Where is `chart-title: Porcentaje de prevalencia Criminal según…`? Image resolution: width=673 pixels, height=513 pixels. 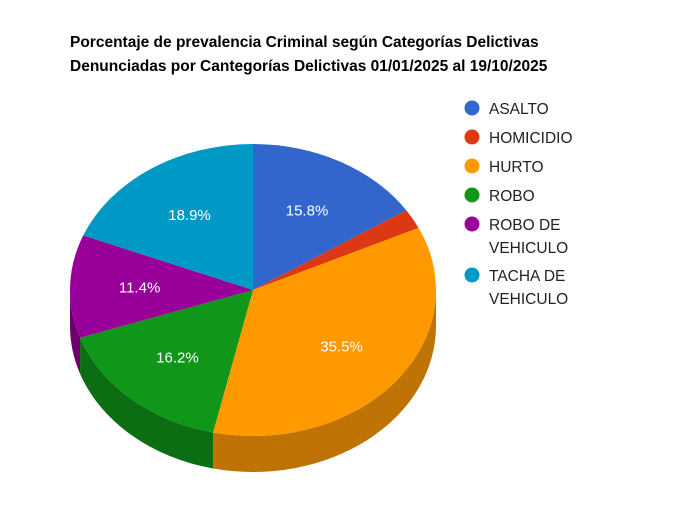
chart-title: Porcentaje de prevalencia Criminal según… is located at coordinates (309, 54).